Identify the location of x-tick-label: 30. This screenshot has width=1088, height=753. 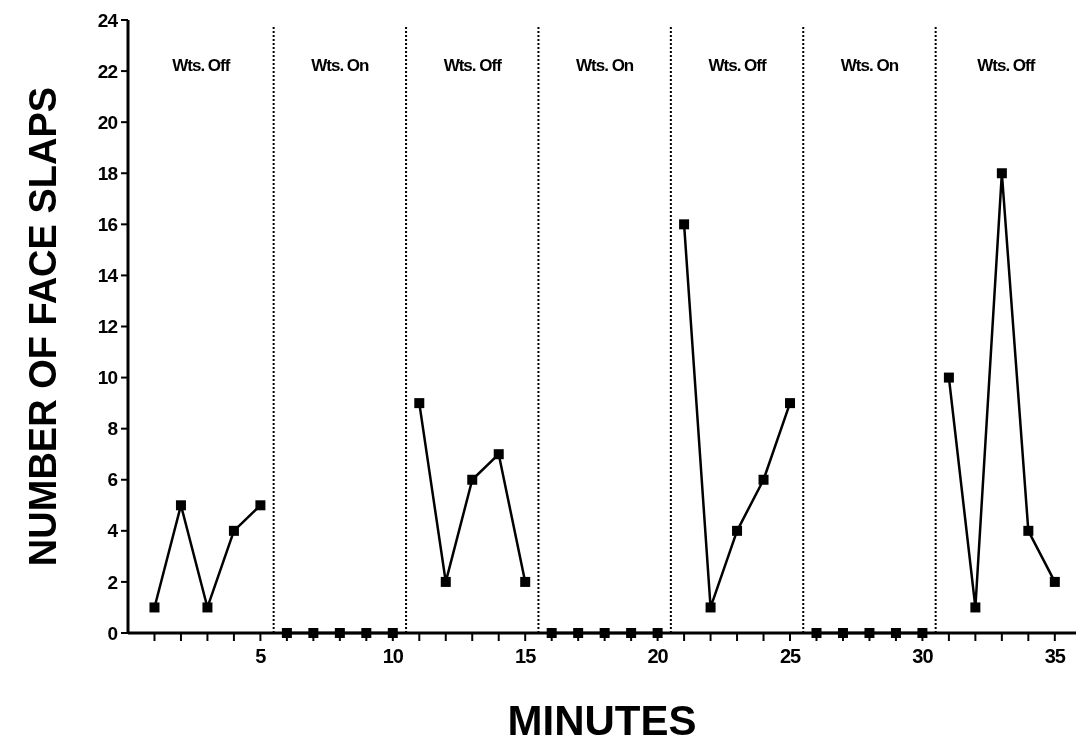
(923, 656).